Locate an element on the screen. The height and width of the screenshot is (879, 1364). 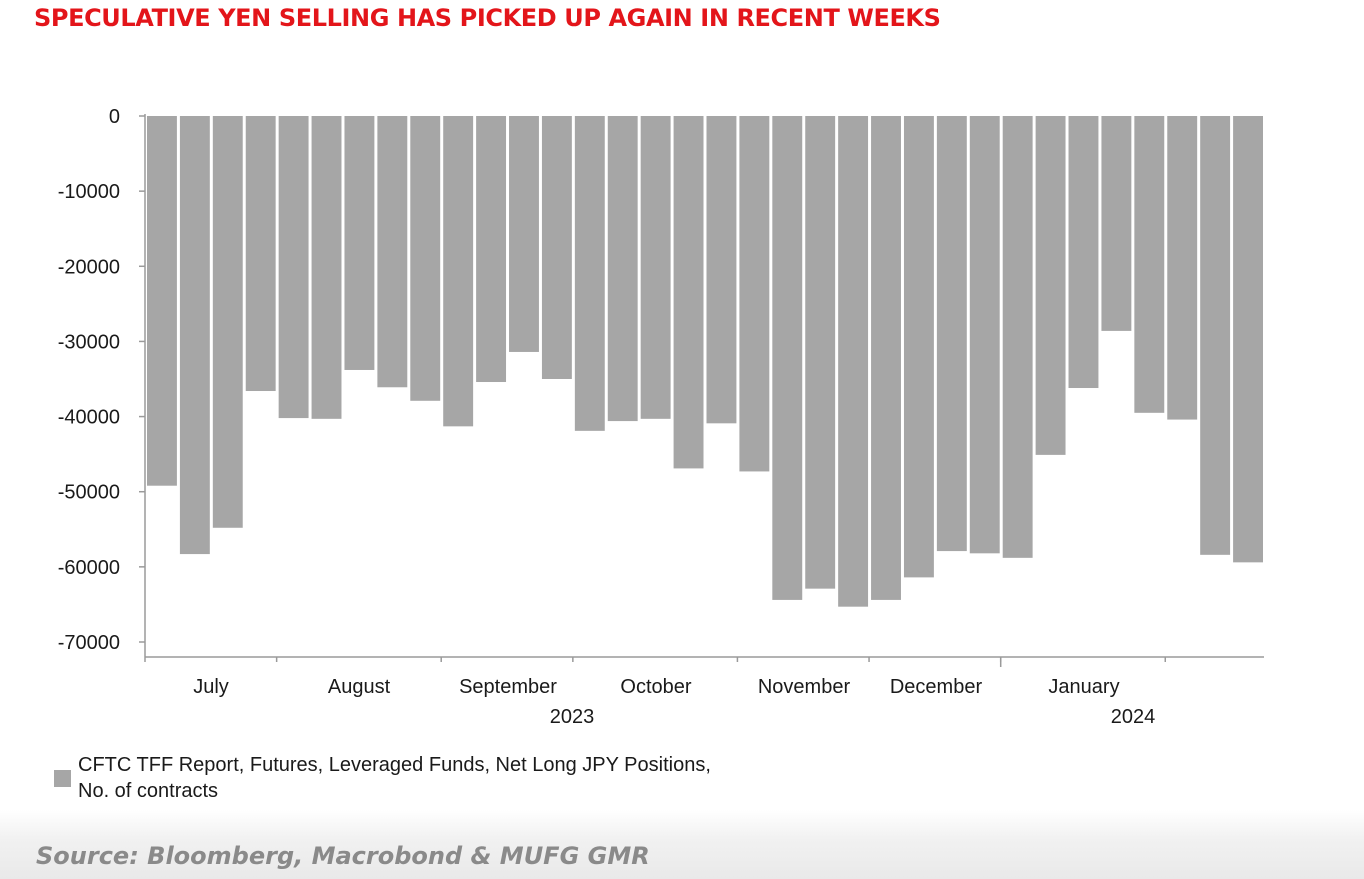
x-month-label-4: November is located at coordinates (804, 687).